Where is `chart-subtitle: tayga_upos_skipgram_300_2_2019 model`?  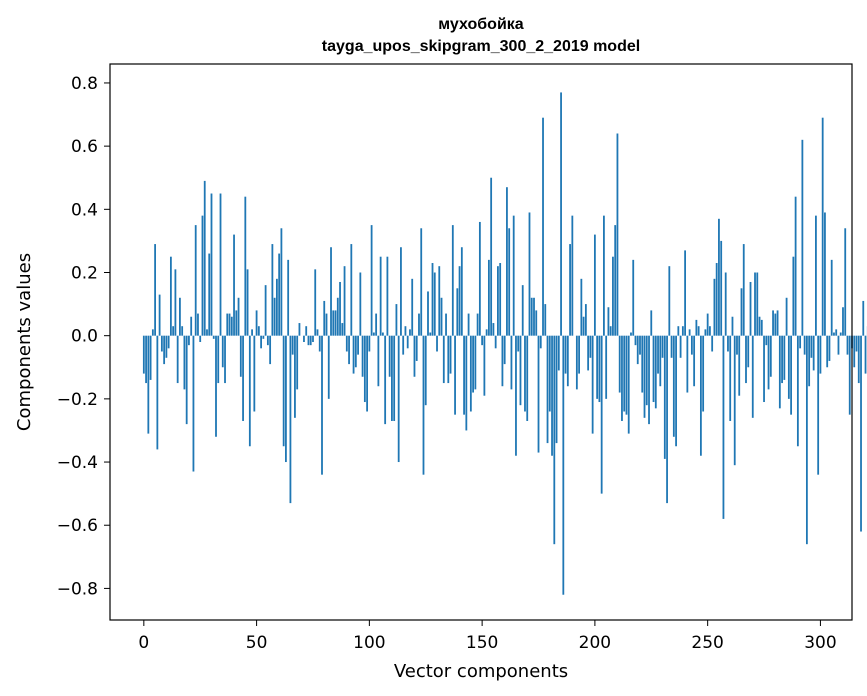
chart-subtitle: tayga_upos_skipgram_300_2_2019 model is located at coordinates (481, 46).